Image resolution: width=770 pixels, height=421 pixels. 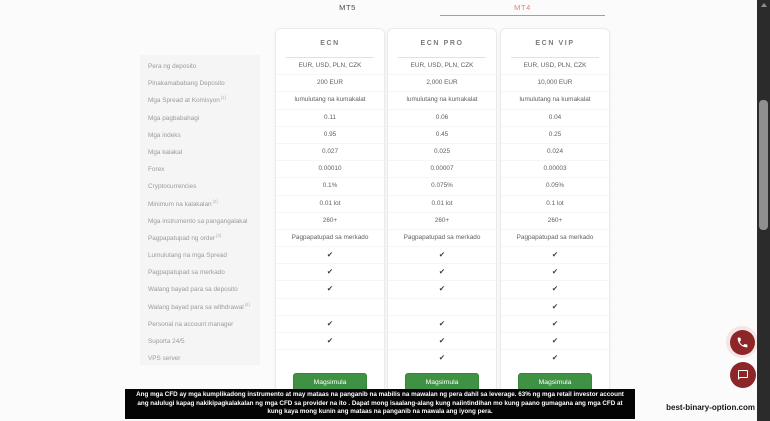 I want to click on chat-contact-button, so click(x=743, y=375).